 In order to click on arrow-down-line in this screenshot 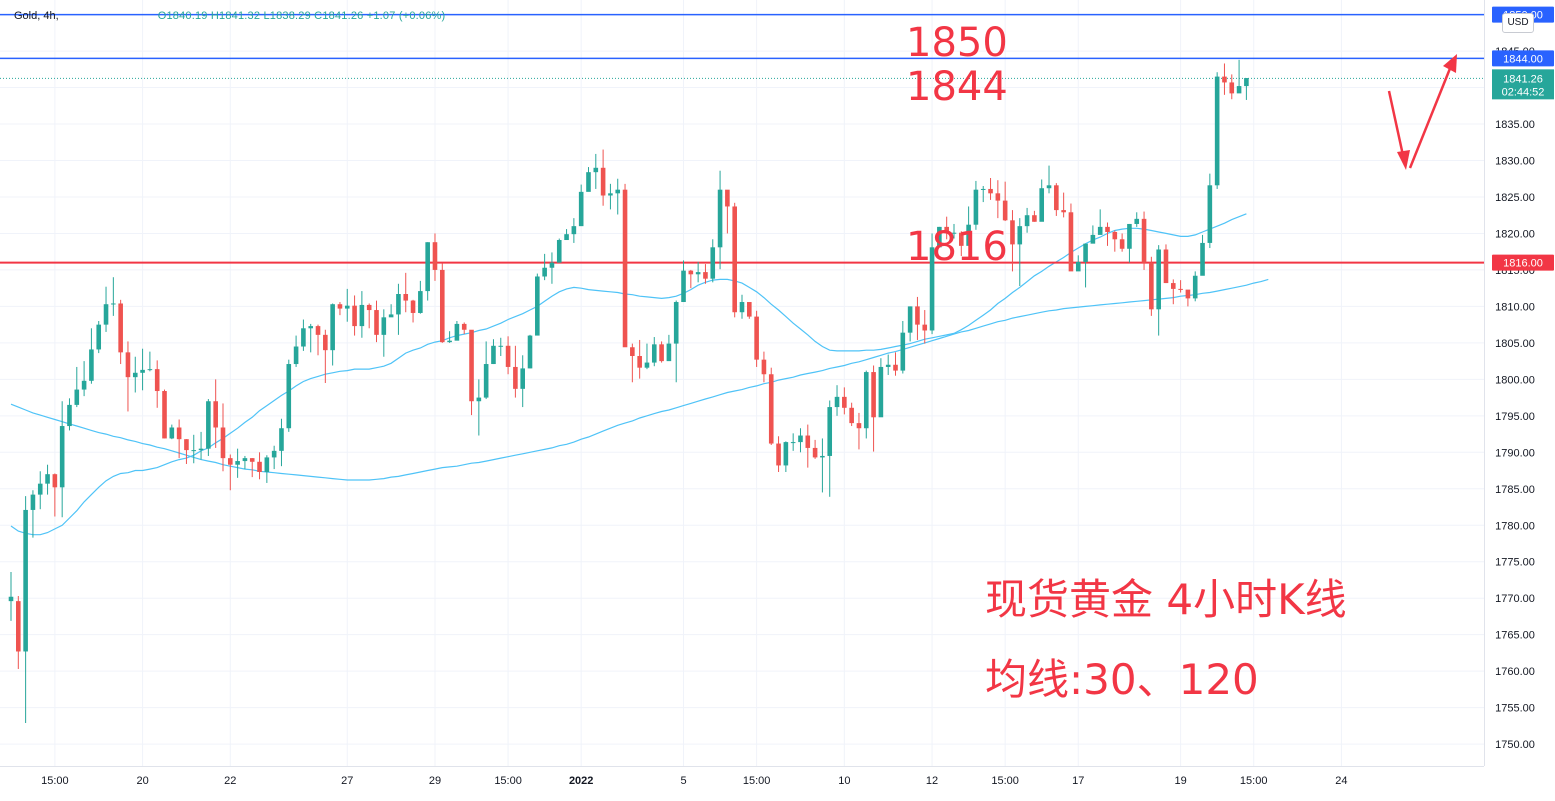, I will do `click(1396, 125)`.